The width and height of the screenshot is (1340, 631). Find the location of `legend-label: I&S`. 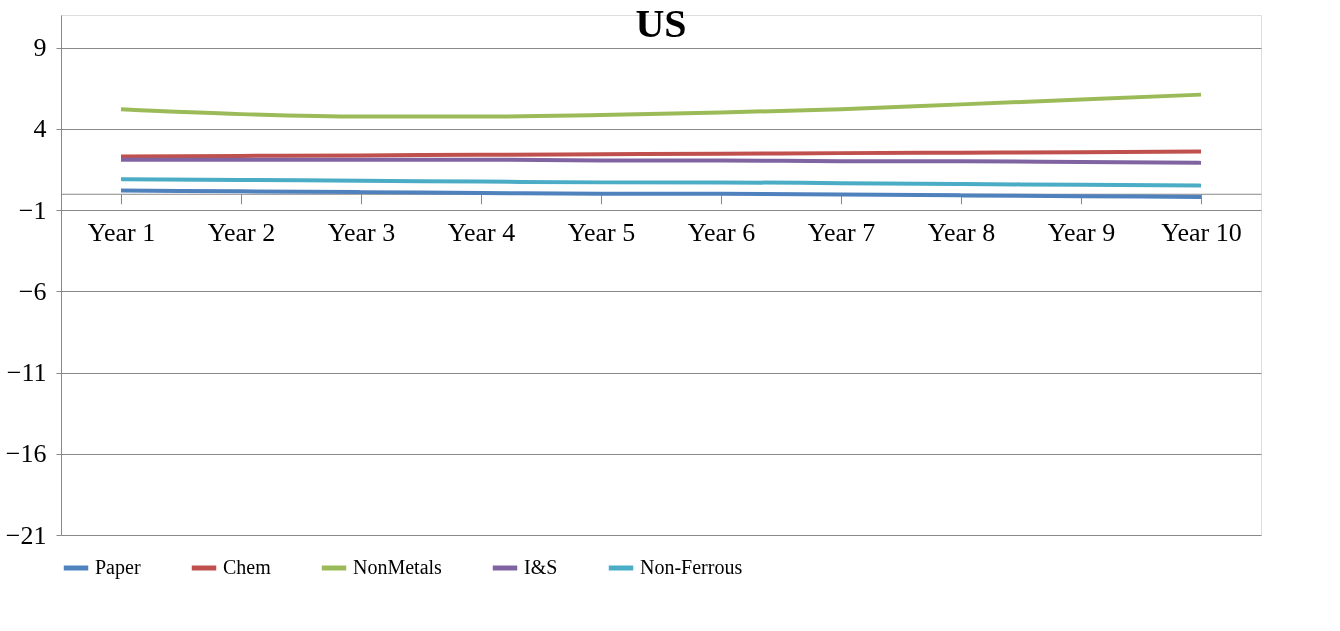

legend-label: I&S is located at coordinates (541, 567).